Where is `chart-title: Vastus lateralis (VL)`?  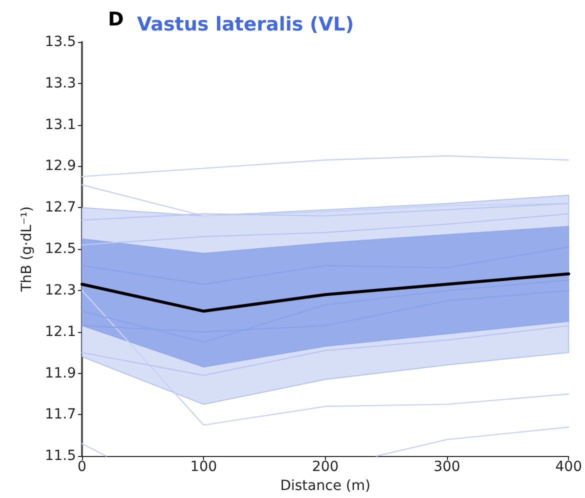 chart-title: Vastus lateralis (VL) is located at coordinates (245, 25).